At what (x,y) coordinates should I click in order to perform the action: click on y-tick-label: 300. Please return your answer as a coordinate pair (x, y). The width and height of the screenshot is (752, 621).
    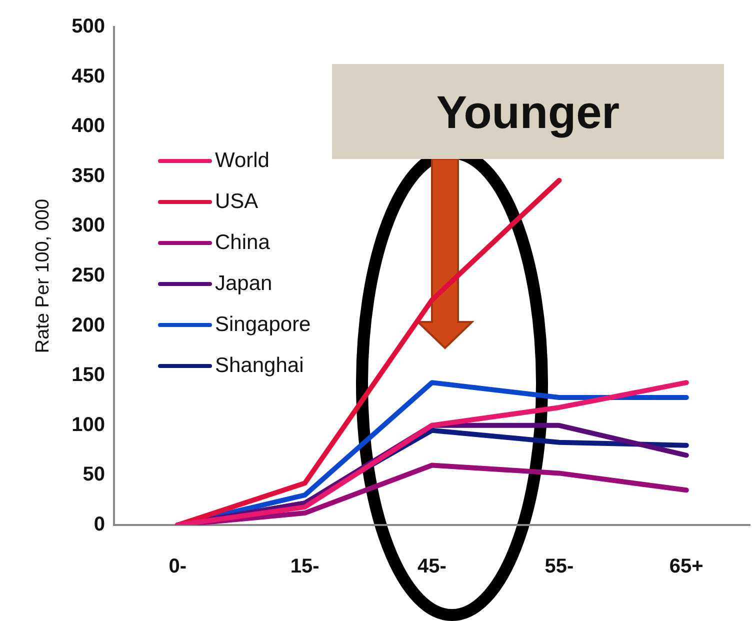
    Looking at the image, I should click on (88, 225).